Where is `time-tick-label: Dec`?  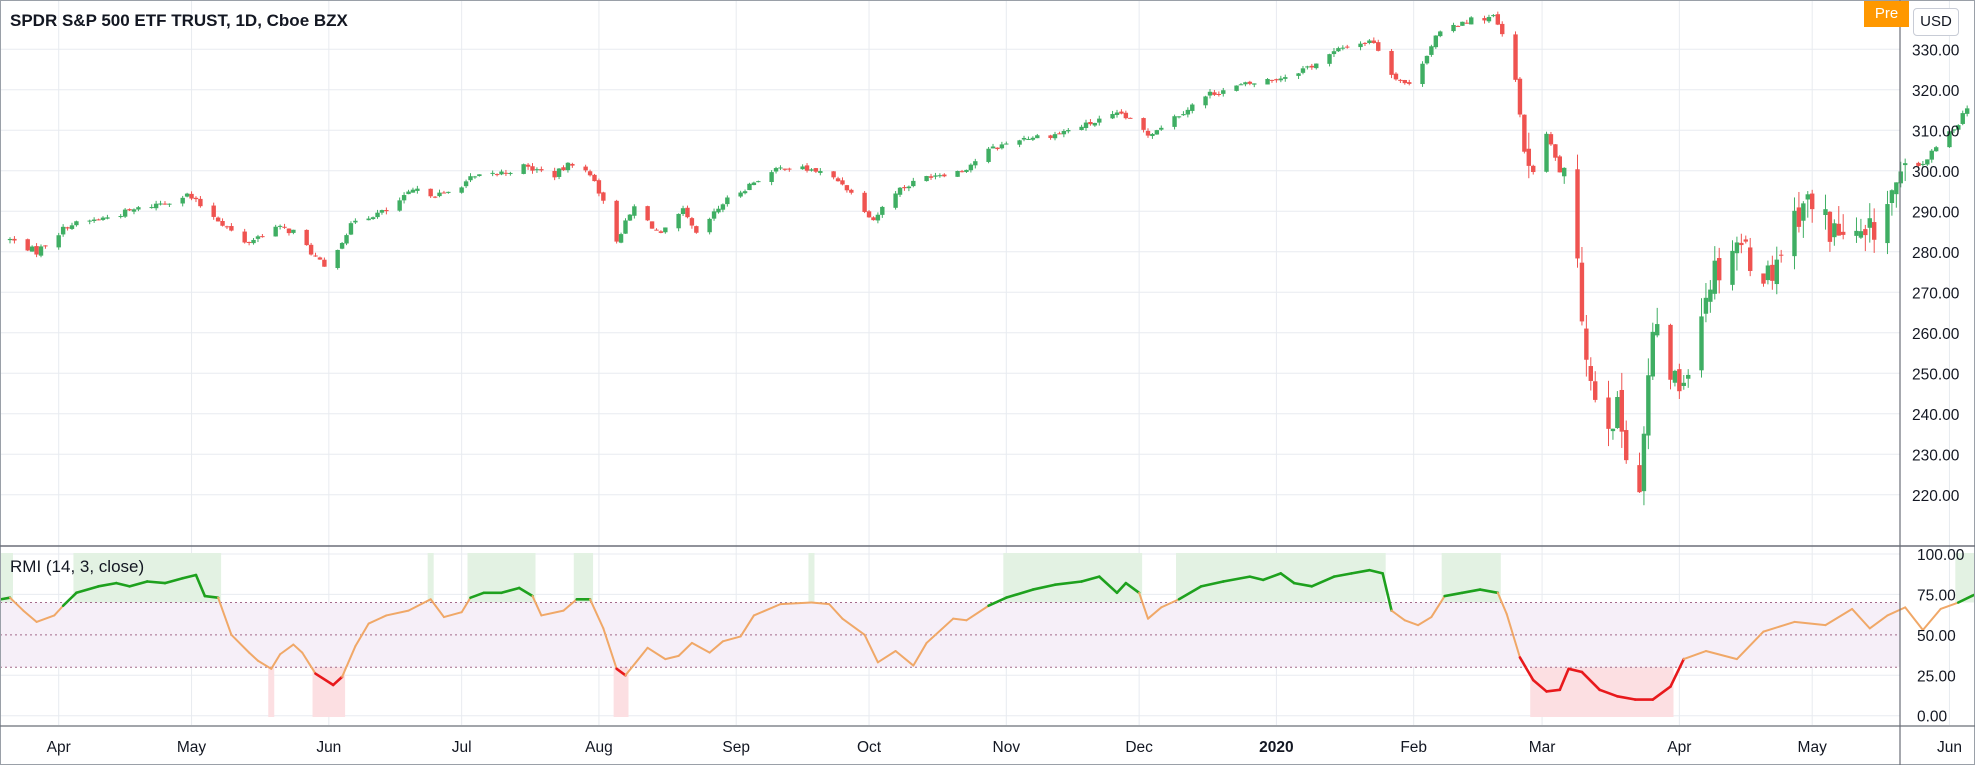
time-tick-label: Dec is located at coordinates (1139, 747).